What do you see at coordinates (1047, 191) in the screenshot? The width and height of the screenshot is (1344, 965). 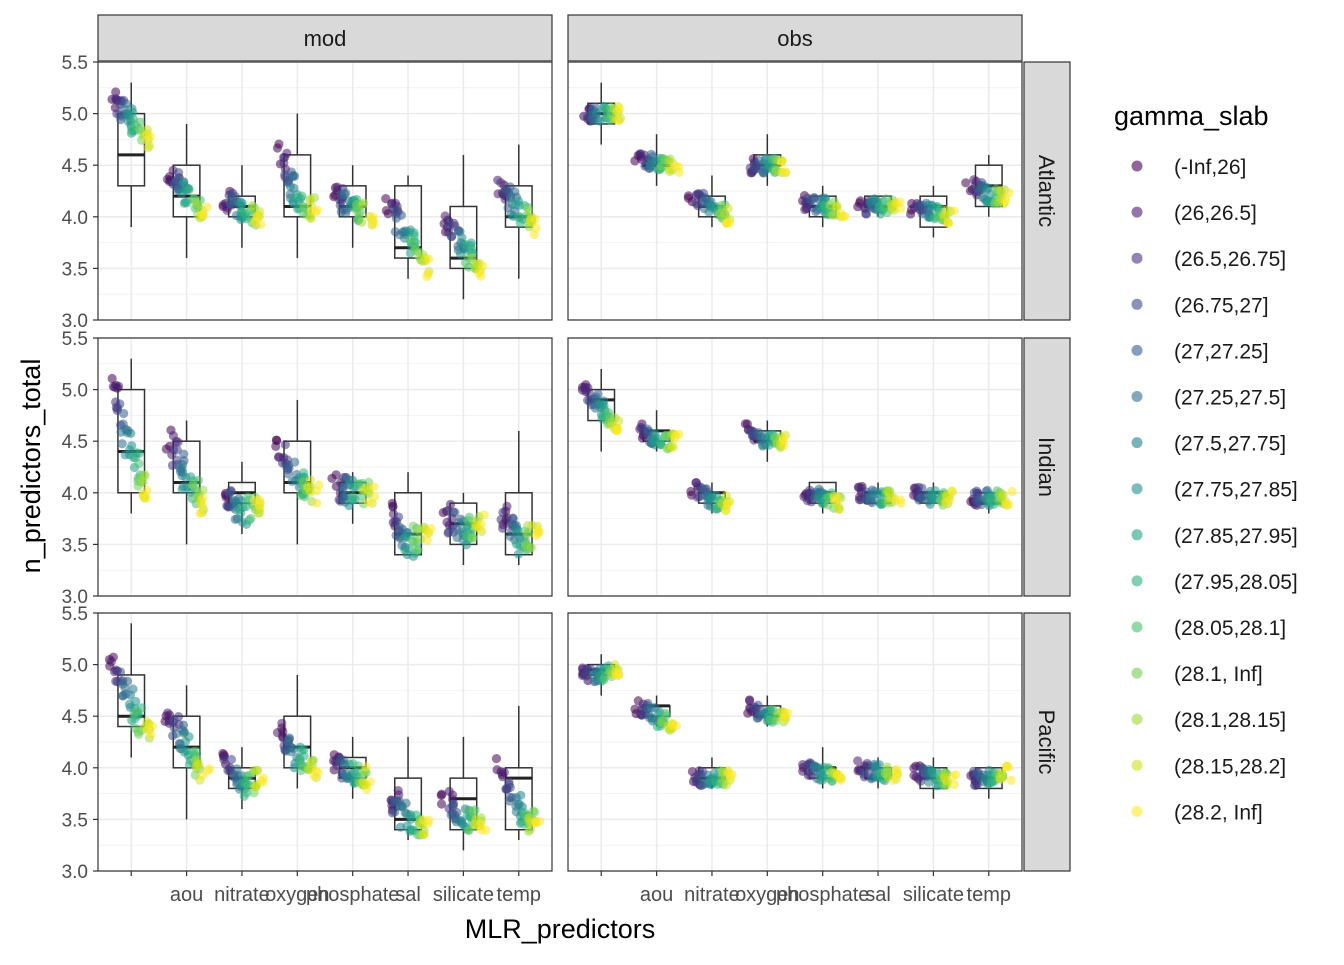 I see `facet-strip-atlantic` at bounding box center [1047, 191].